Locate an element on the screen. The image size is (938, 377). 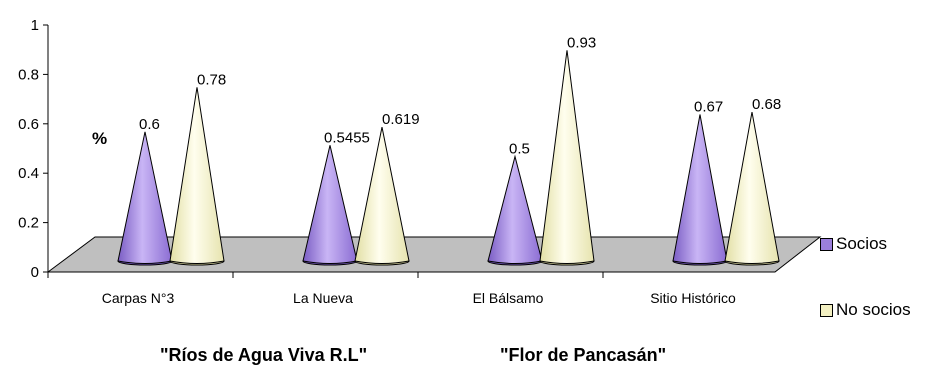
y-tick-label: 0.8 is located at coordinates (28, 74).